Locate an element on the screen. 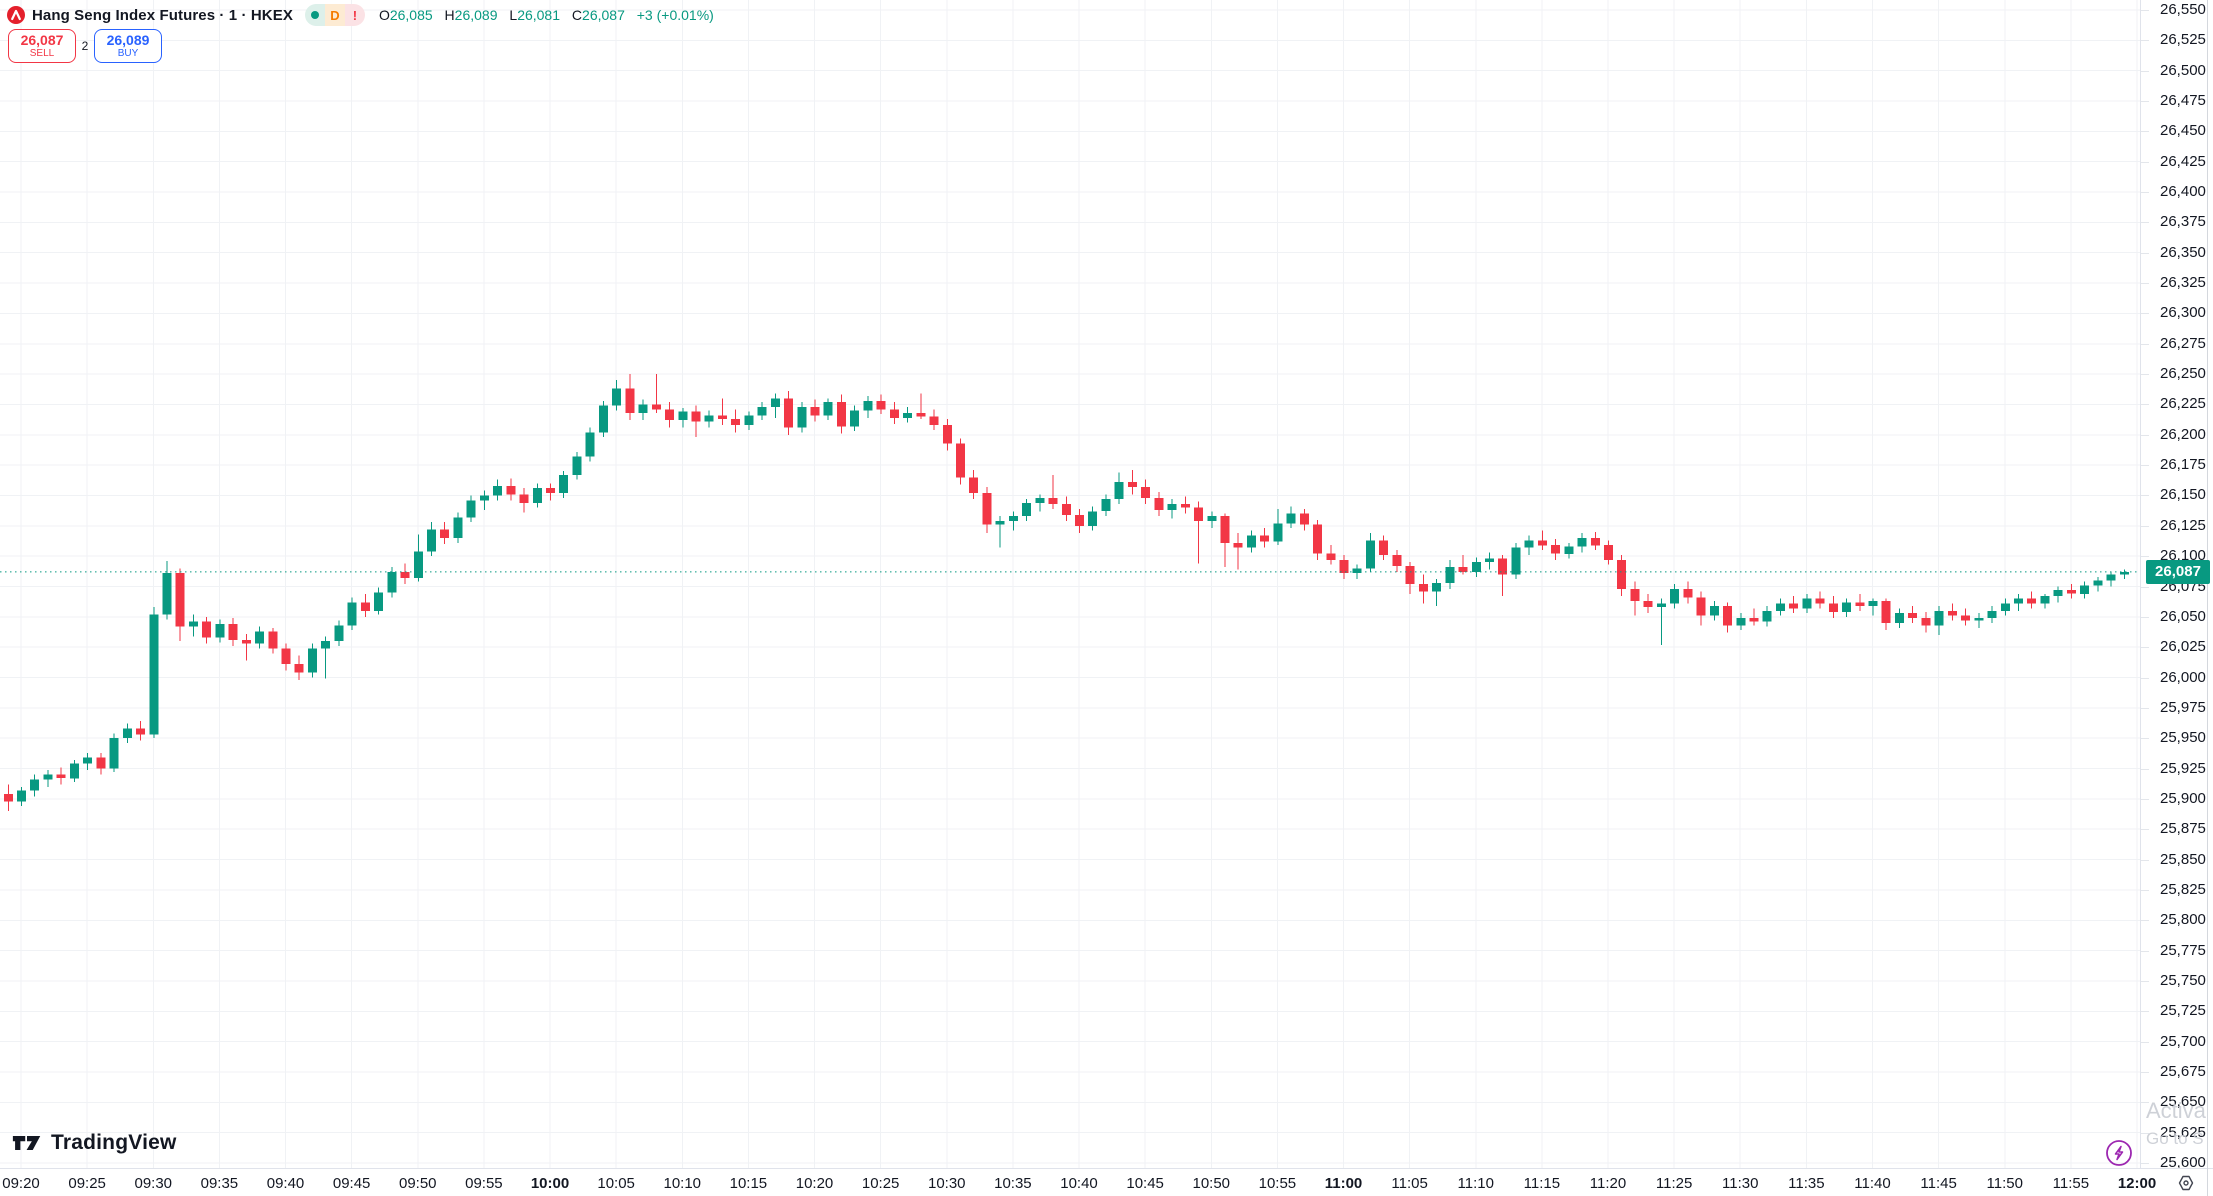 The width and height of the screenshot is (2213, 1196). price-axis-label: 26,425 is located at coordinates (2183, 161).